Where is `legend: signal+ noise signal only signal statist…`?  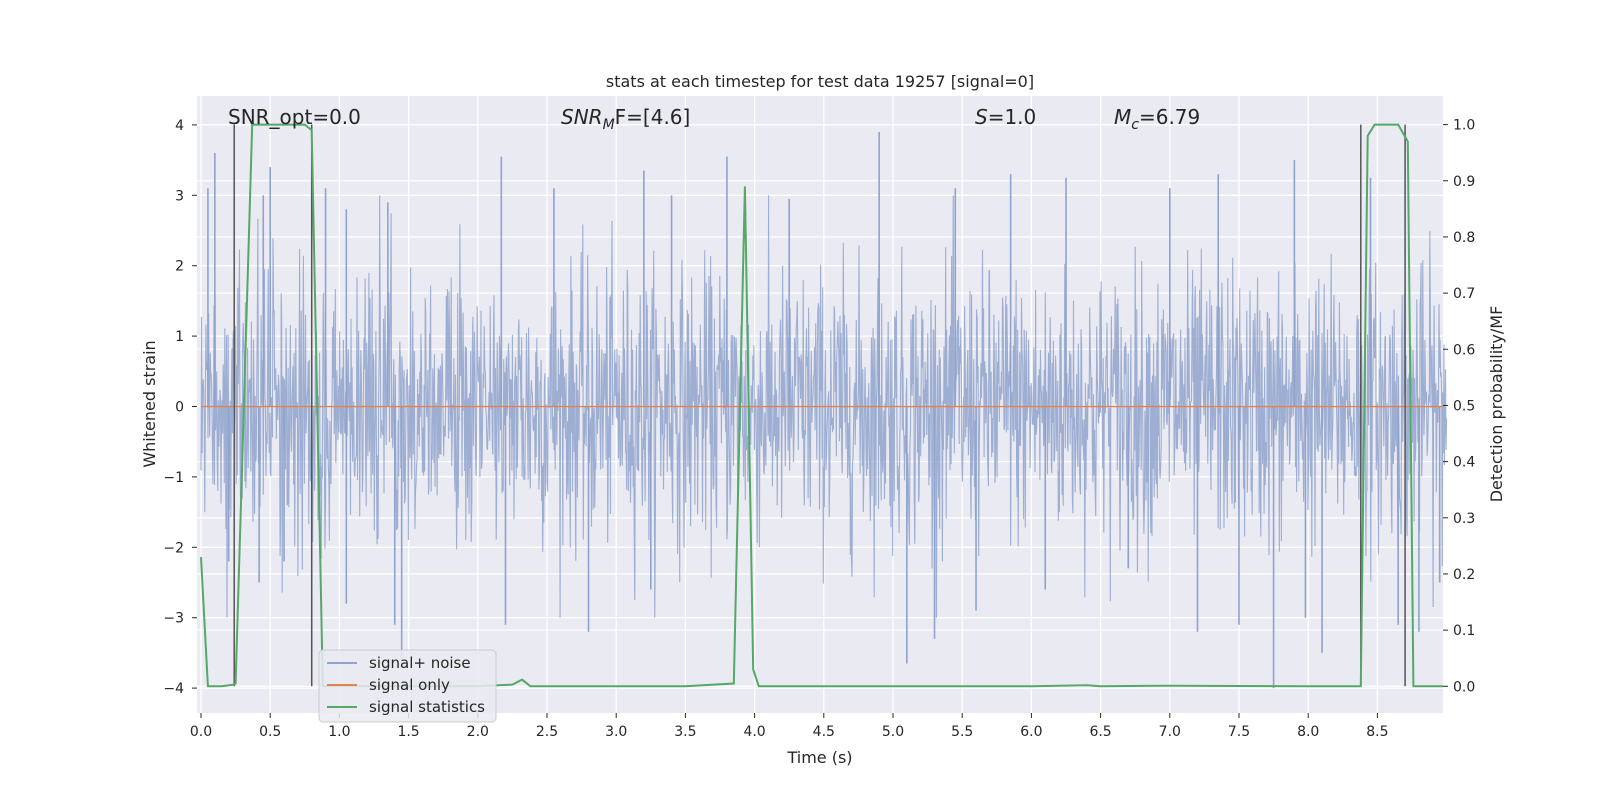
legend: signal+ noise signal only signal statist… is located at coordinates (407, 686).